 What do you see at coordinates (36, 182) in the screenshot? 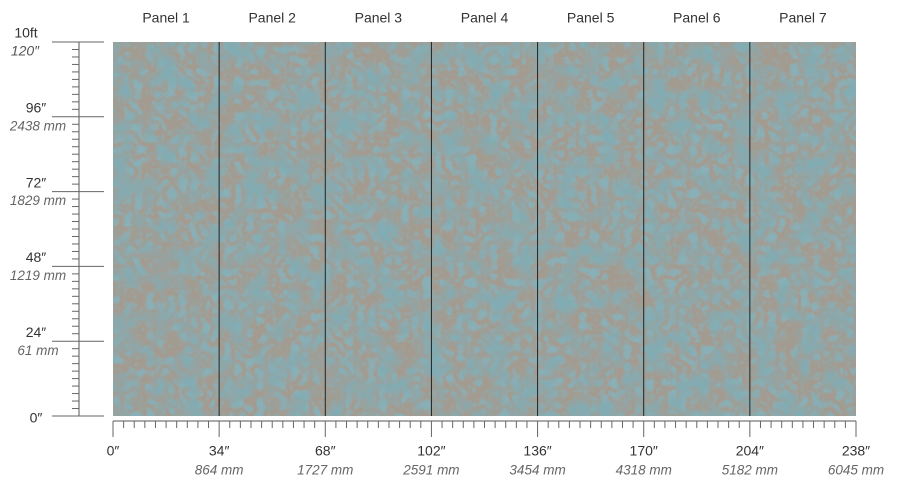
I see `y-tick-inches: 72″` at bounding box center [36, 182].